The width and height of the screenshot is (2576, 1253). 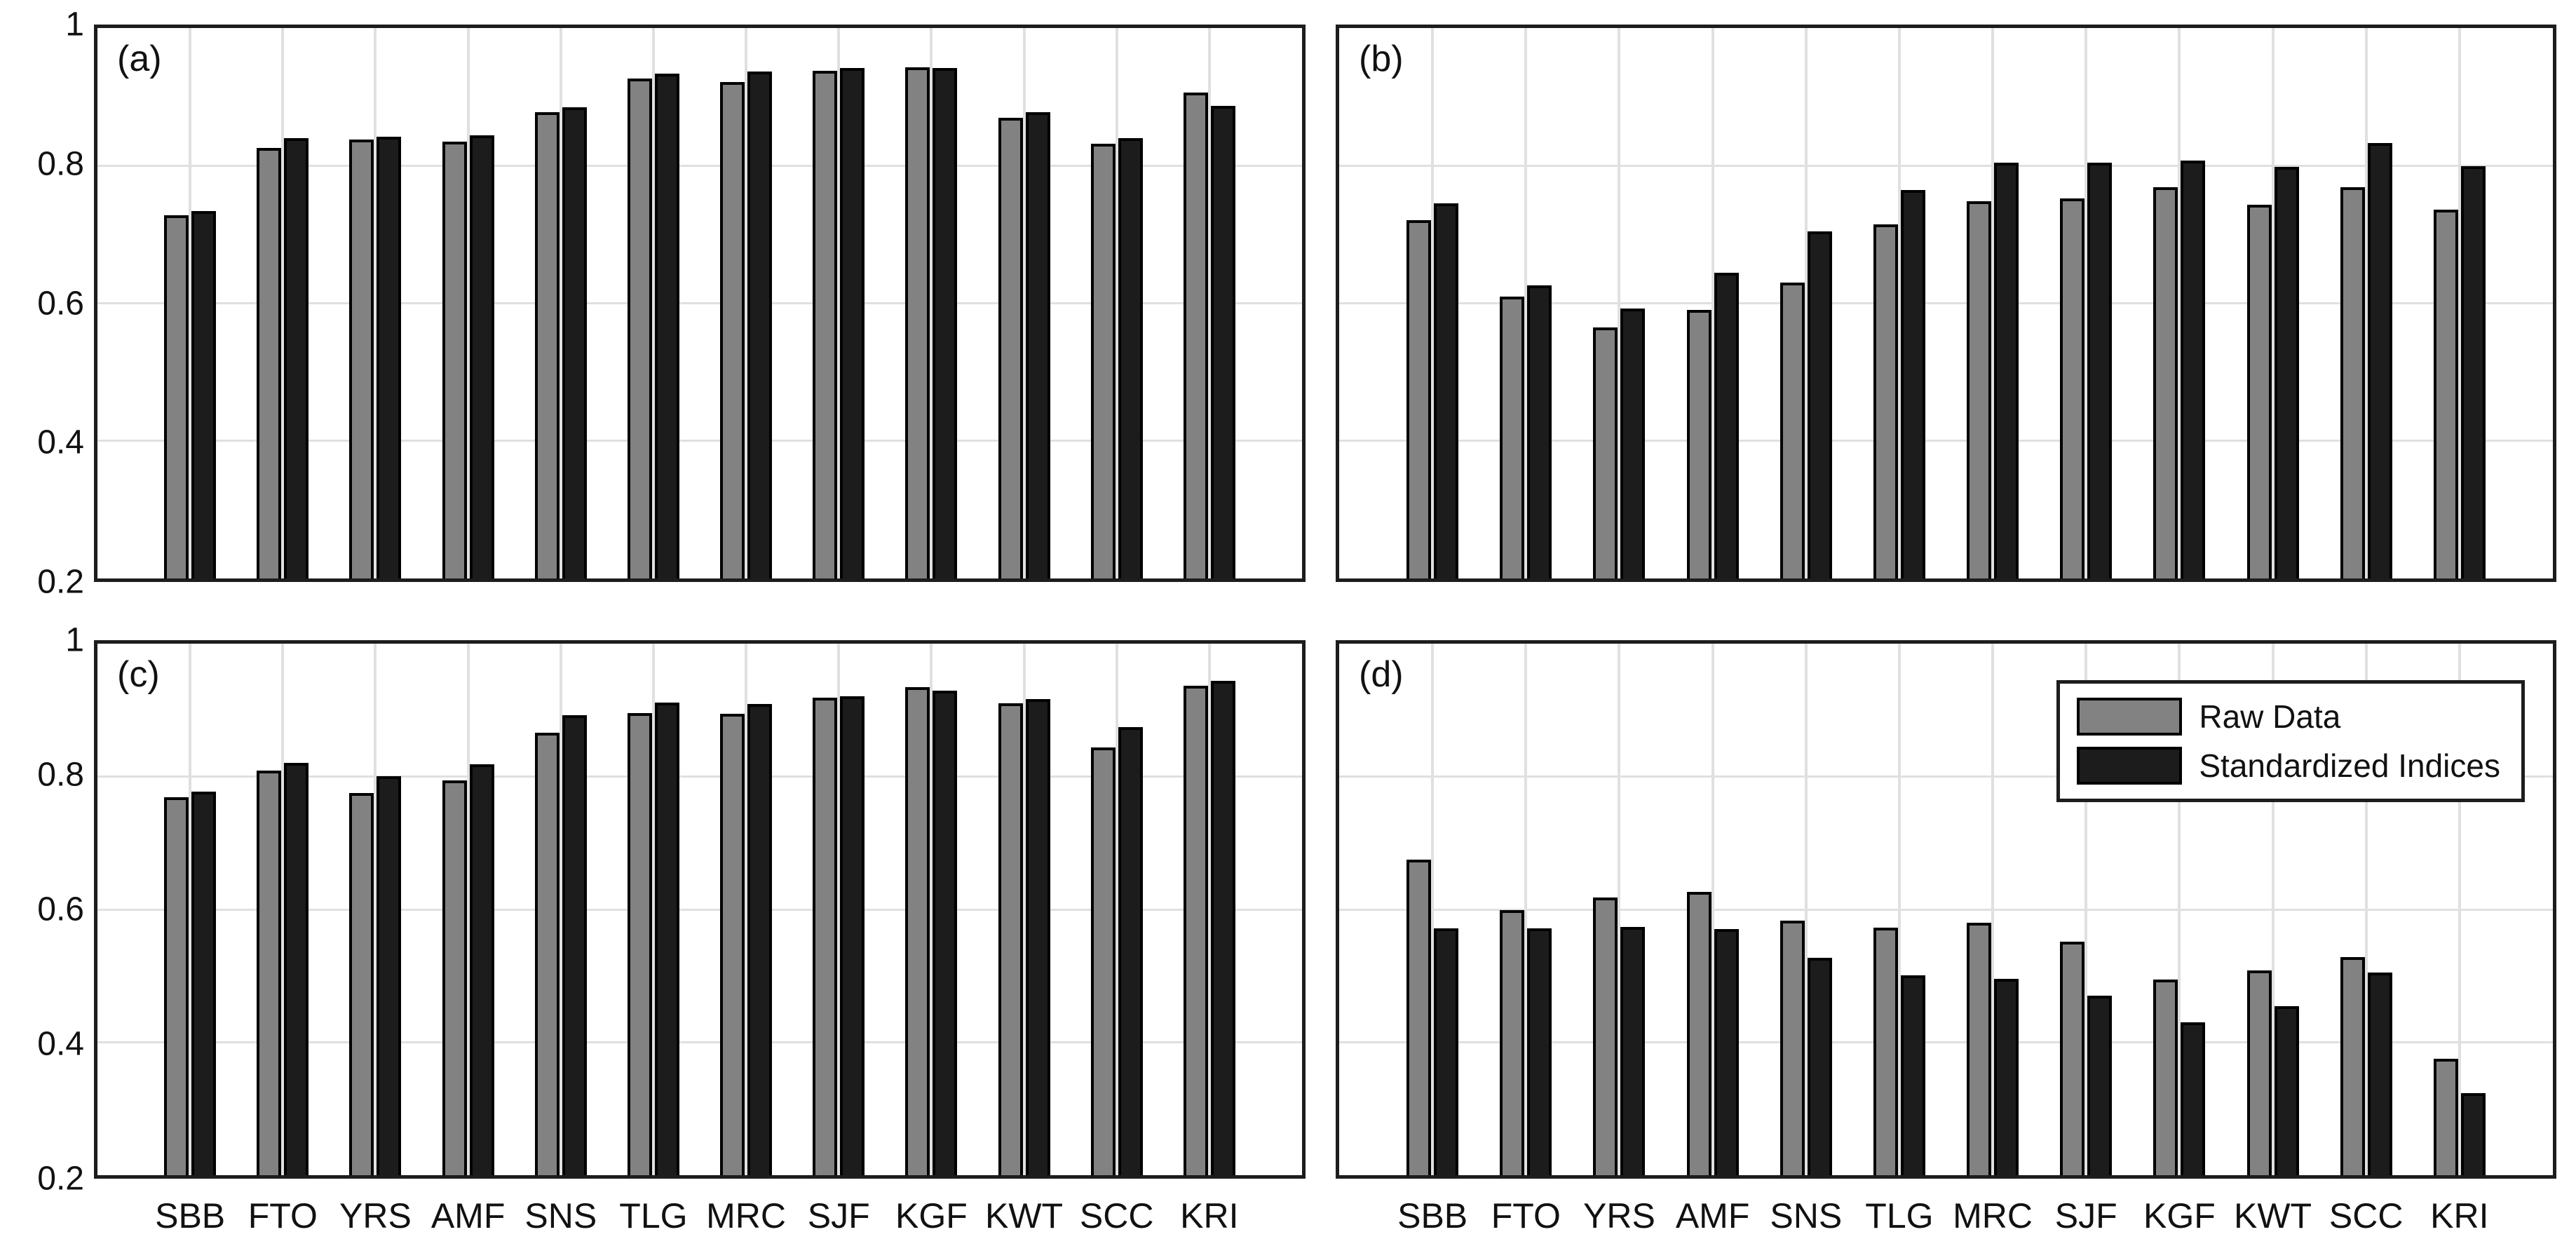 What do you see at coordinates (1619, 1215) in the screenshot?
I see `x-tick-label: YRS` at bounding box center [1619, 1215].